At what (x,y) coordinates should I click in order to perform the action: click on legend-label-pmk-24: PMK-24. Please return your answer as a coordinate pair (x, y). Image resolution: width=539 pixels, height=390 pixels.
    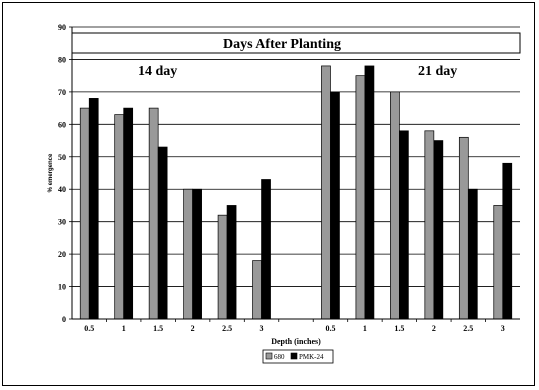
    Looking at the image, I should click on (311, 357).